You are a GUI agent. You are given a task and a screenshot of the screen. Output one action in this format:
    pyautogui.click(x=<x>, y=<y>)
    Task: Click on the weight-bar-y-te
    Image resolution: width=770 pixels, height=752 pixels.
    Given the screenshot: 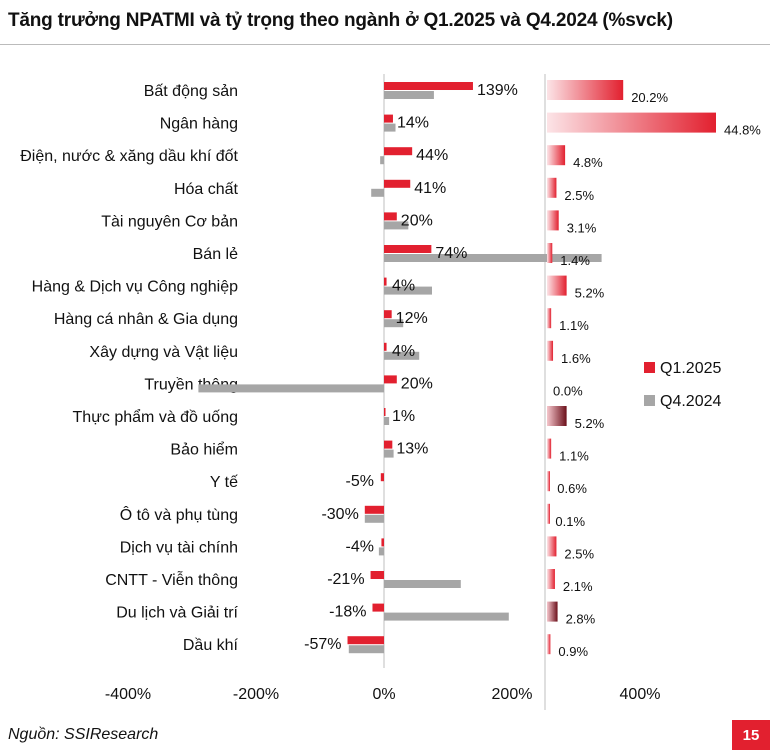 What is the action you would take?
    pyautogui.click(x=548, y=481)
    